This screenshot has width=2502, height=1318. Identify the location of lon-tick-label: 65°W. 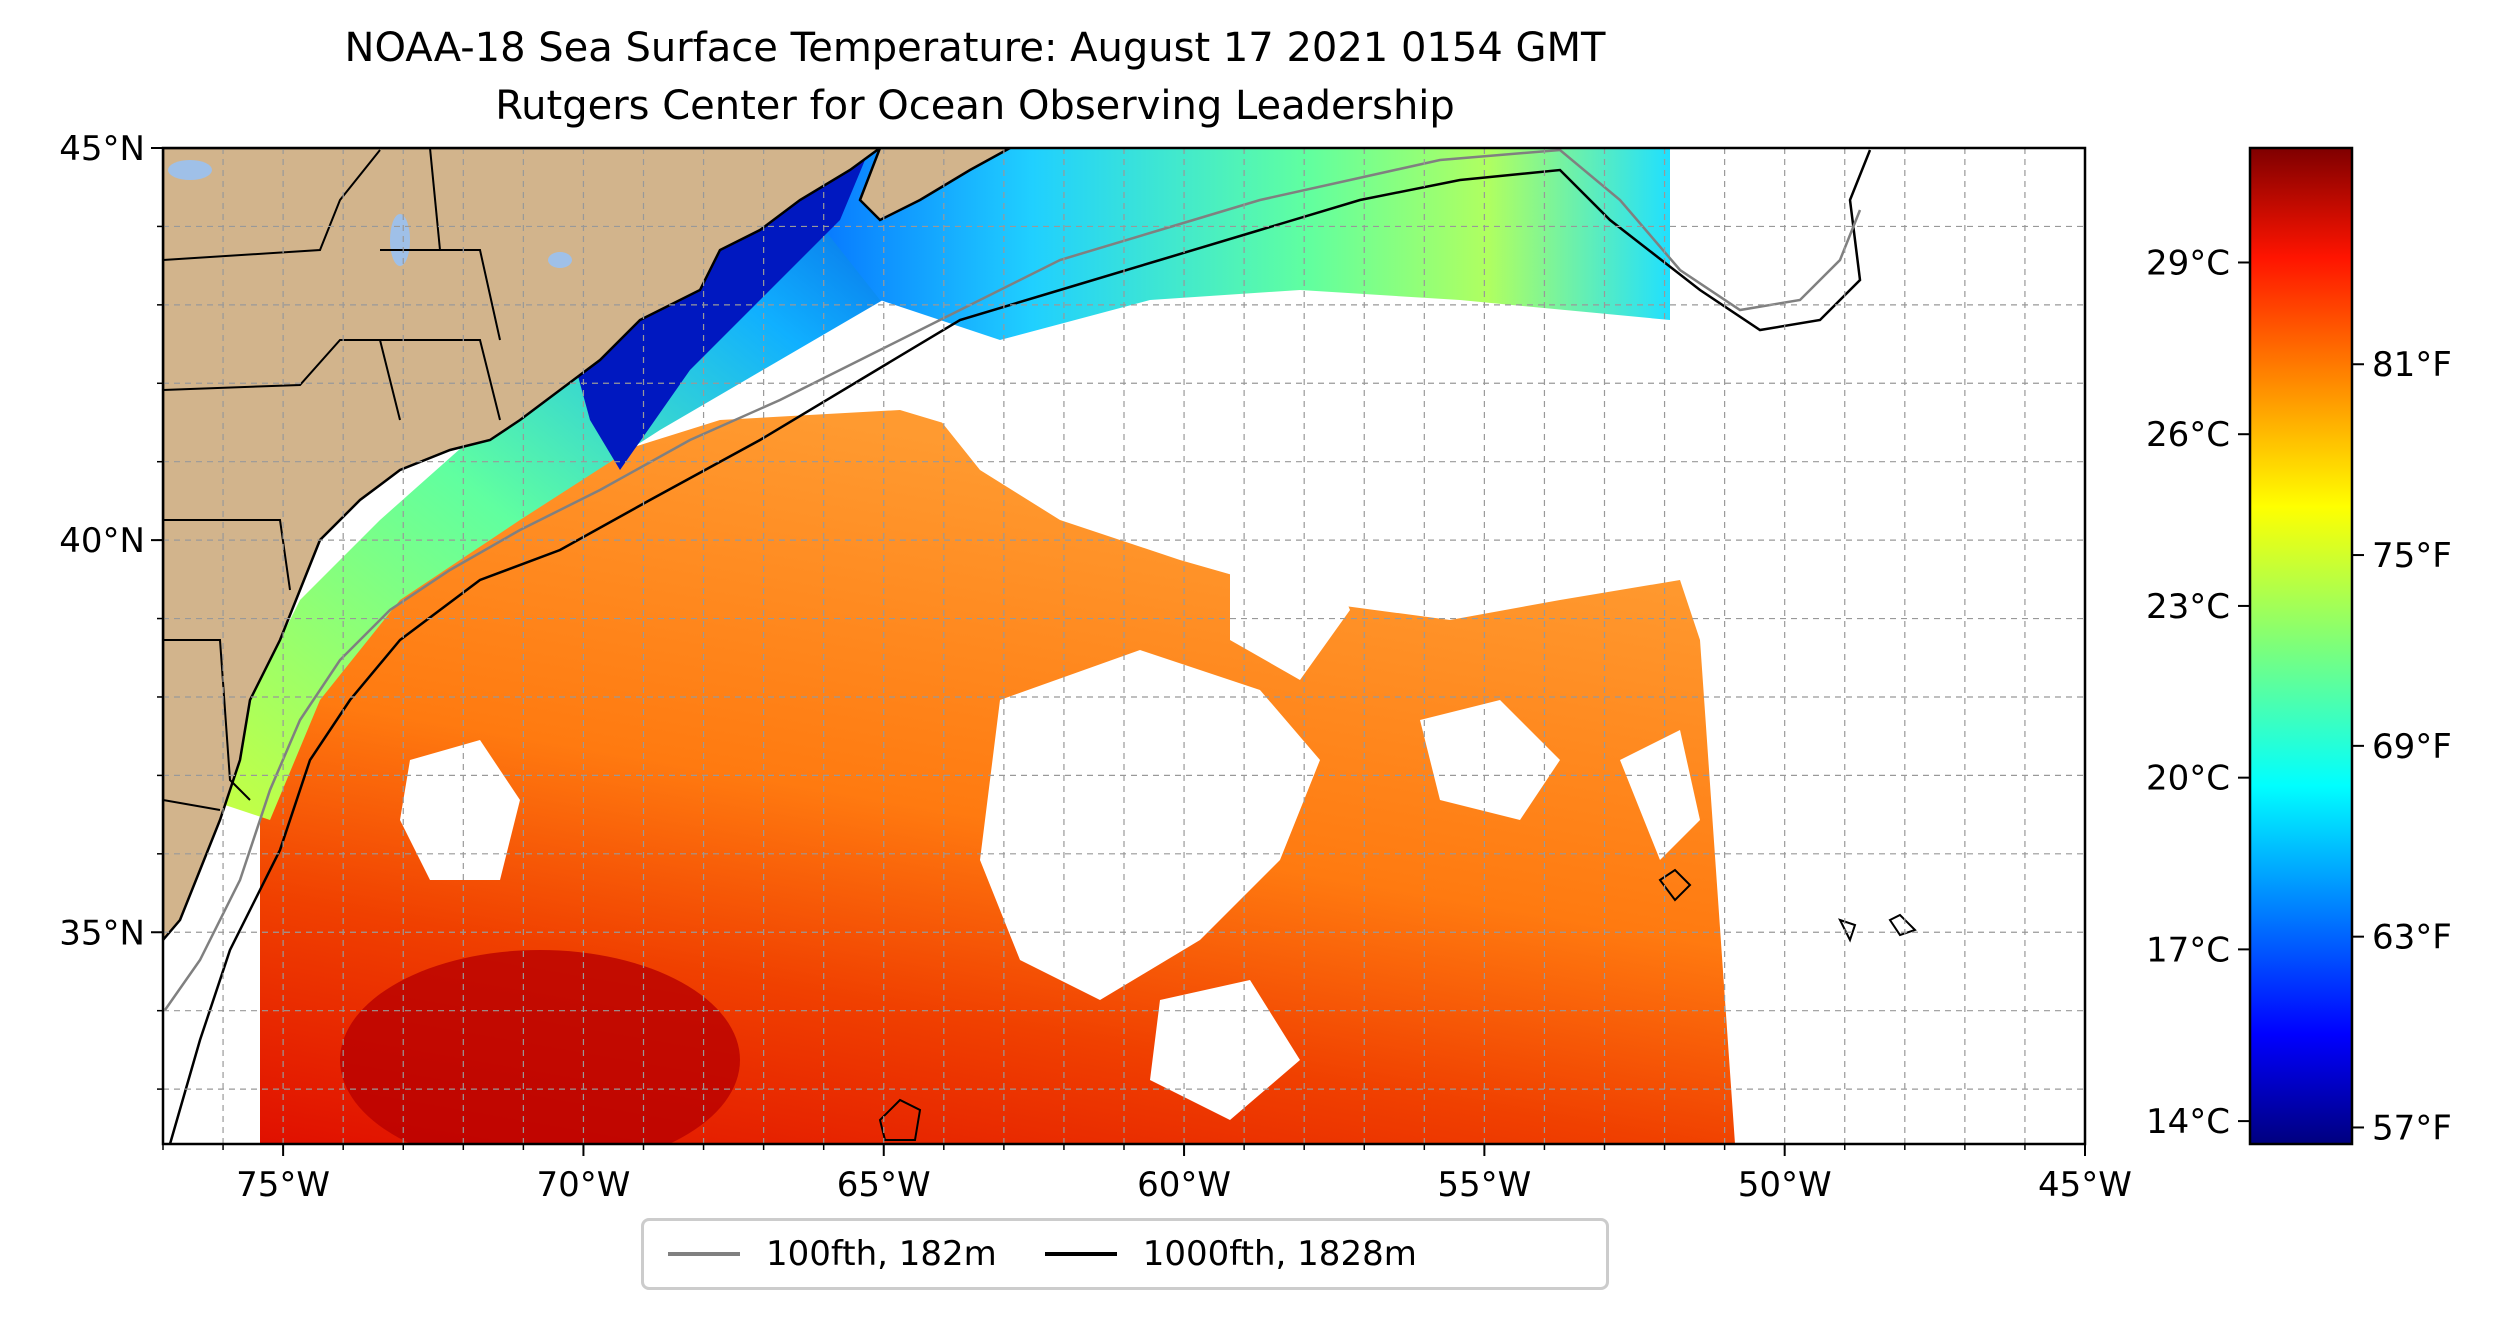
(884, 1185).